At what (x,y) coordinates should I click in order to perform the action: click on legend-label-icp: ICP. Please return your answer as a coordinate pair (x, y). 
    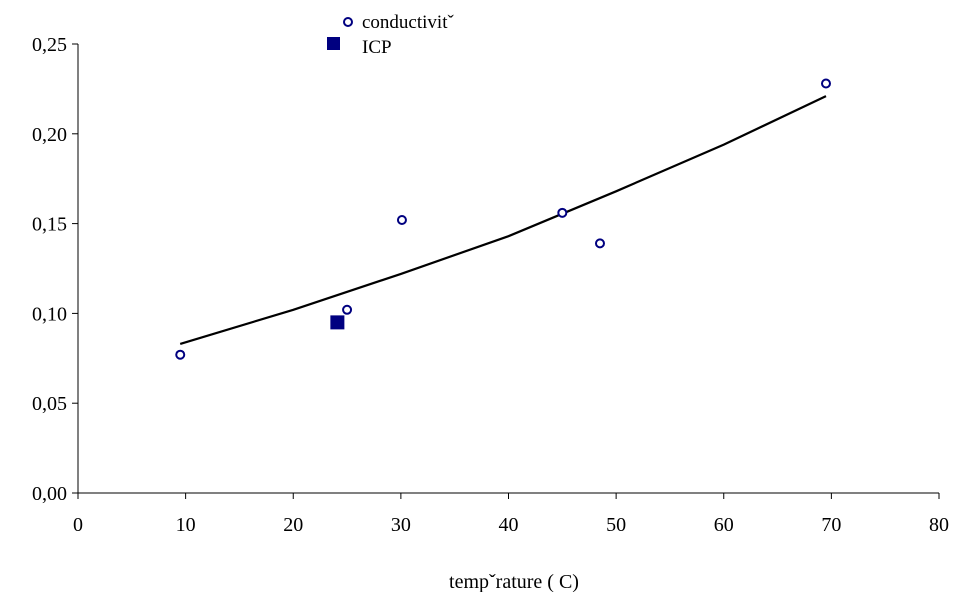
    Looking at the image, I should click on (377, 47).